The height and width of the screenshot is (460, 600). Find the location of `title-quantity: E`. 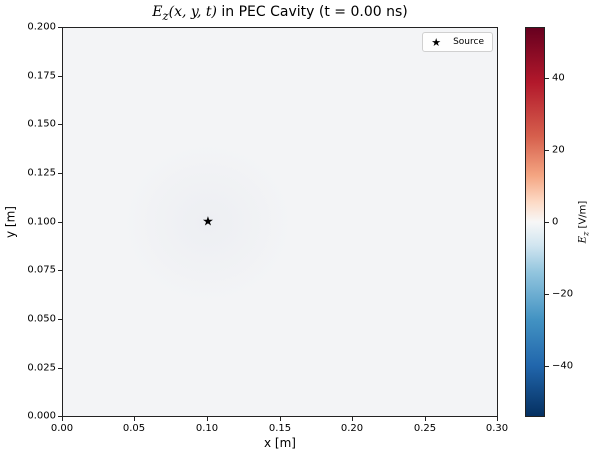

title-quantity: E is located at coordinates (157, 12).